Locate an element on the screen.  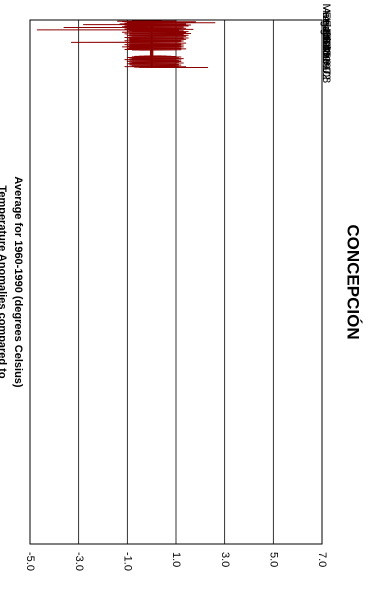
x-tick-label: Aug-53 is located at coordinates (326, 24).